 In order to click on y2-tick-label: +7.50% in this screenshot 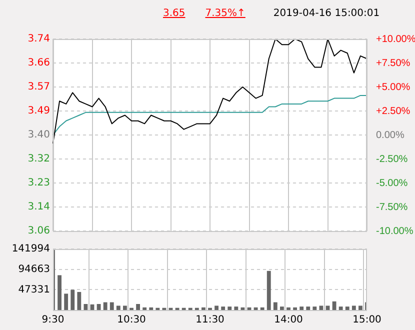, I will do `click(393, 63)`.